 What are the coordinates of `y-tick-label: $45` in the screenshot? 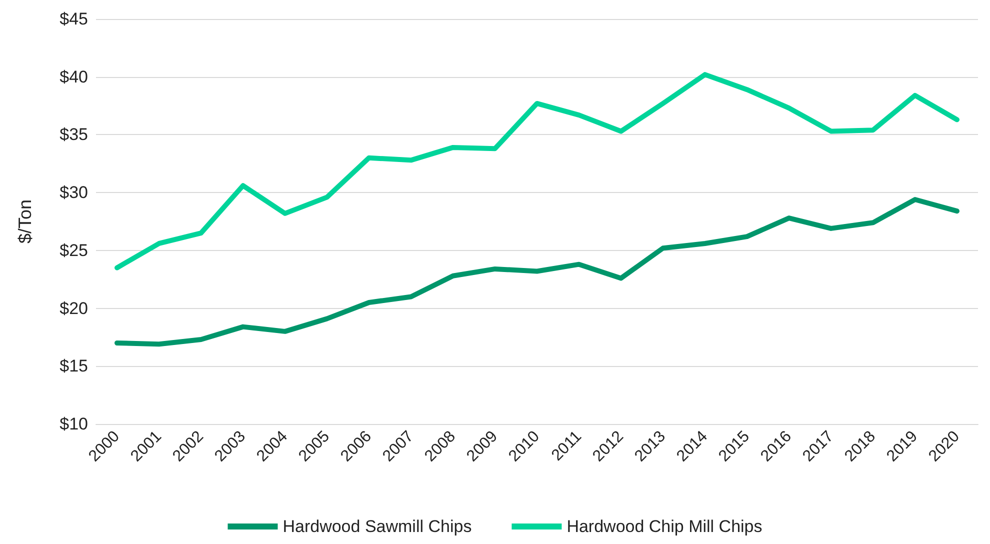 It's located at (74, 19).